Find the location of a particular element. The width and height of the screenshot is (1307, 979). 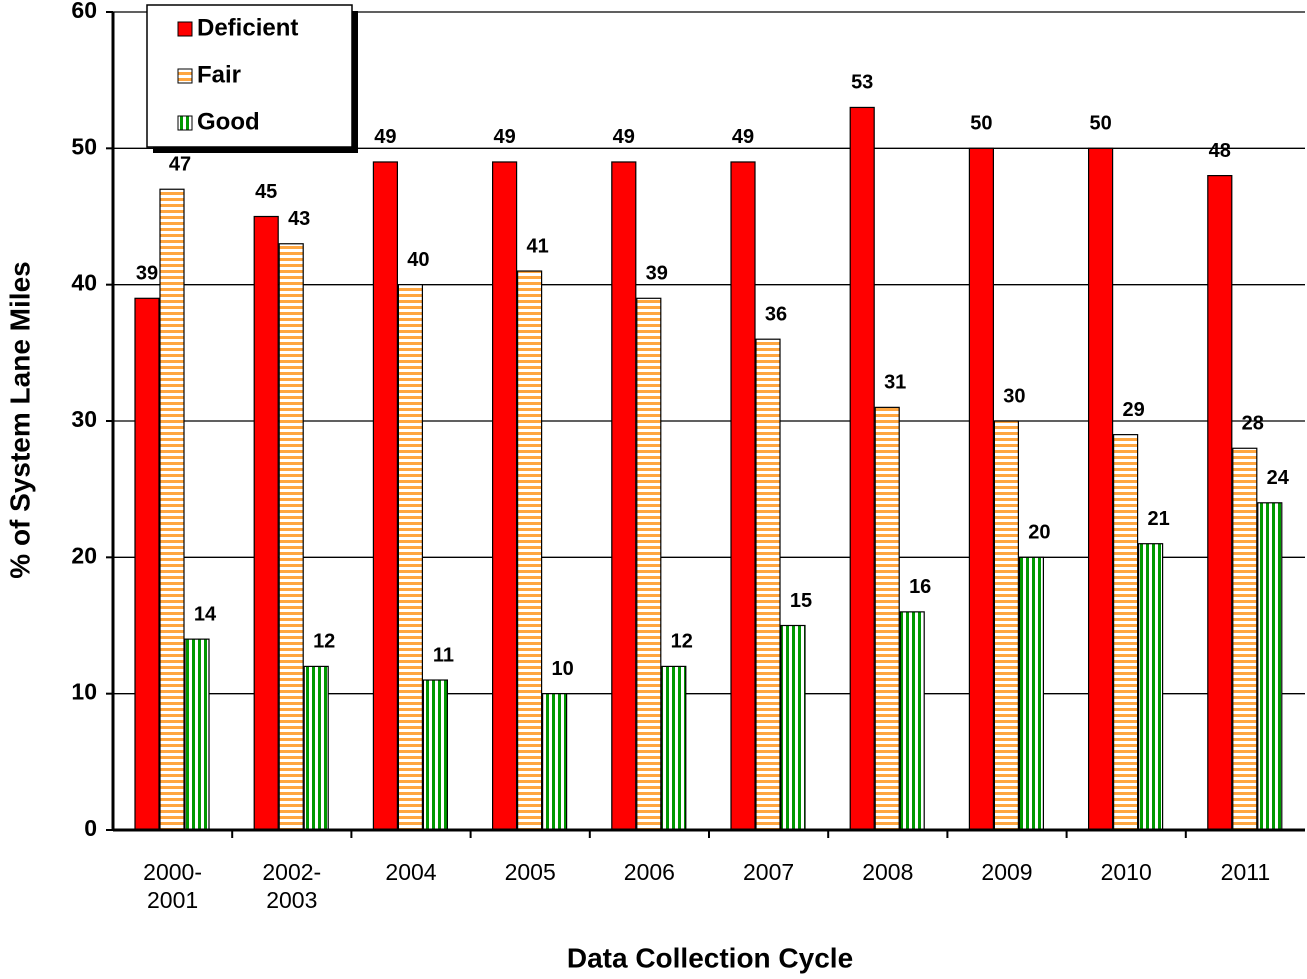

y-tick-label: 20 is located at coordinates (84, 555).